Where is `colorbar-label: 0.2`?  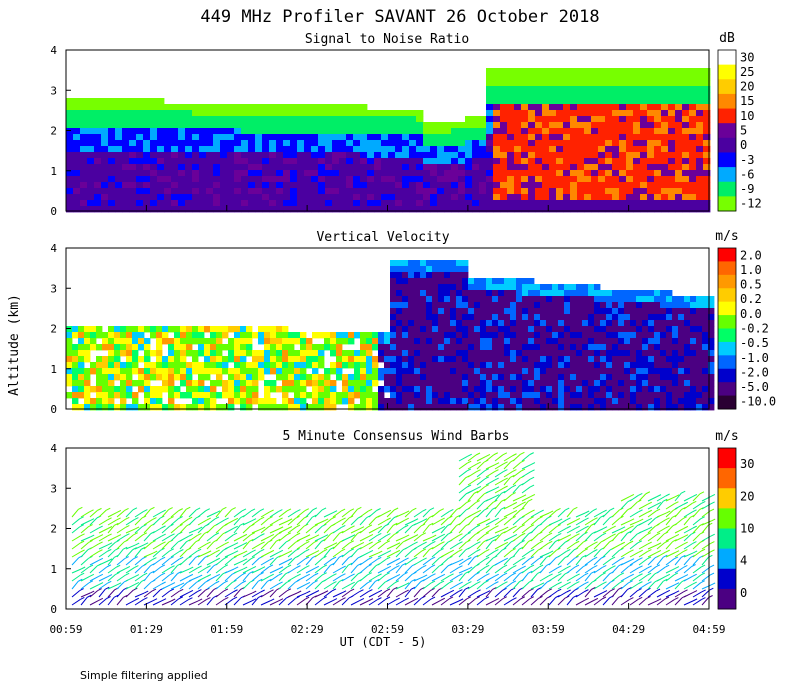
colorbar-label: 0.2 is located at coordinates (751, 299).